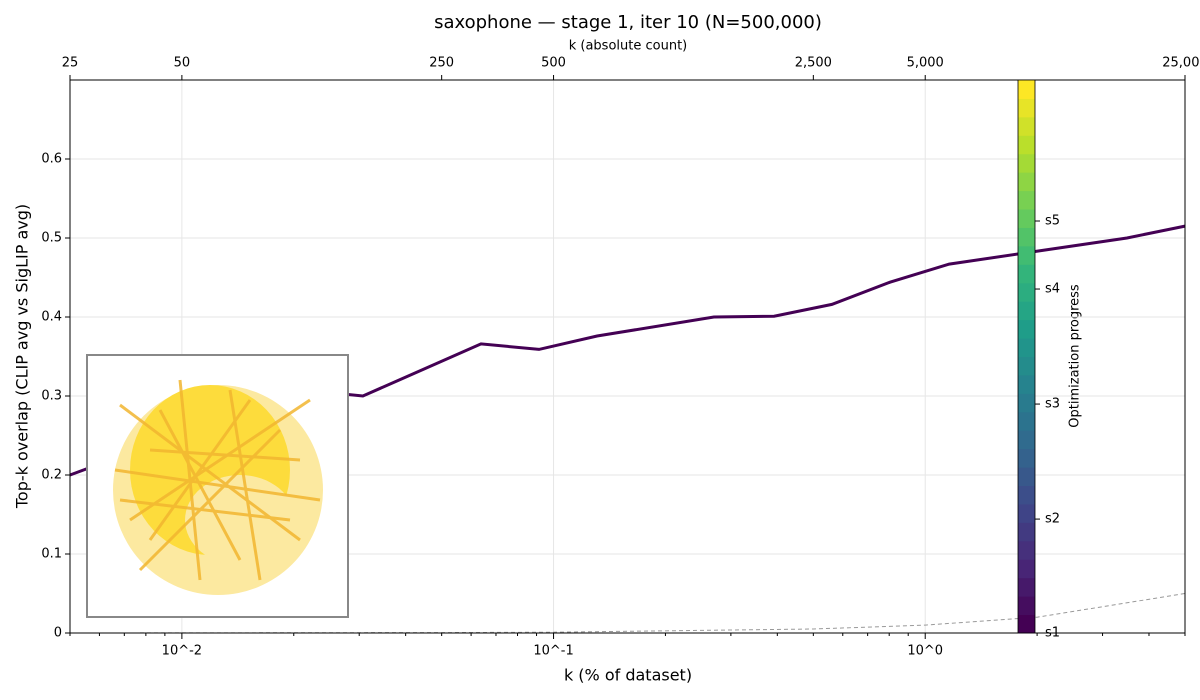  What do you see at coordinates (22, 356) in the screenshot?
I see `y-axis-label: Top-k overlap (CLIP avg vs SigLIP avg)` at bounding box center [22, 356].